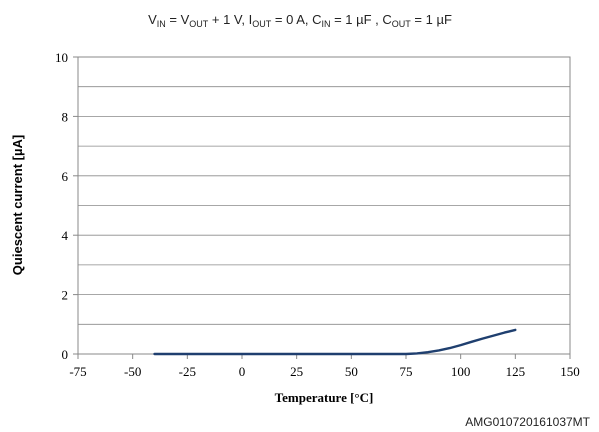 Image resolution: width=599 pixels, height=432 pixels. I want to click on x-tick-label: -75, so click(77, 371).